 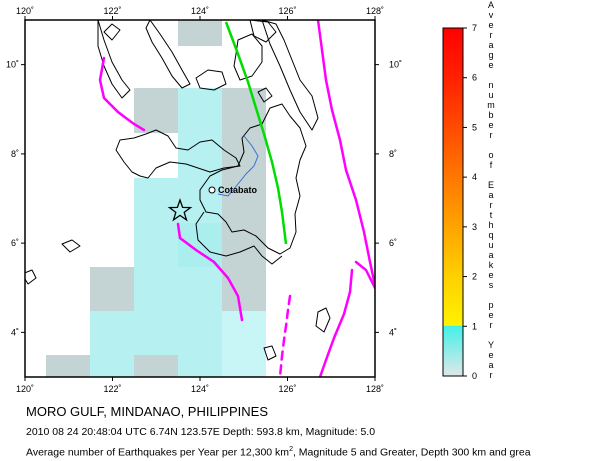 I want to click on sangihe-boundary, so click(x=336, y=322).